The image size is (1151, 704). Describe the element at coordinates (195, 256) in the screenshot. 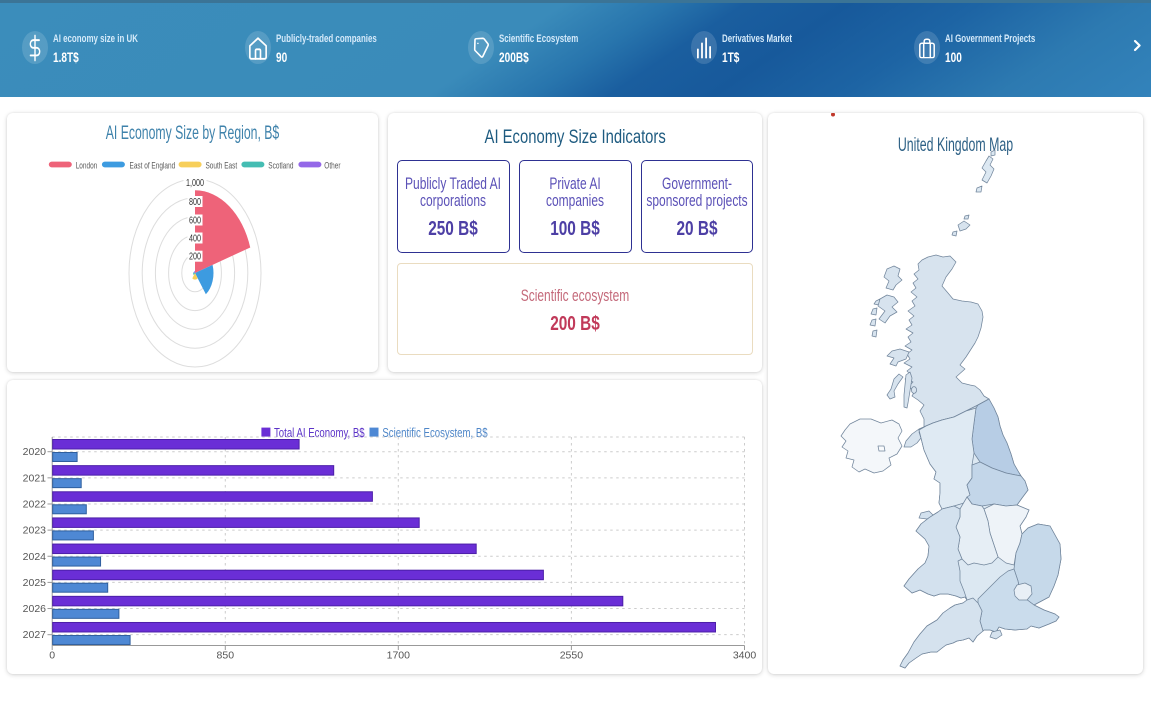

I see `svg-text: 200` at that location.